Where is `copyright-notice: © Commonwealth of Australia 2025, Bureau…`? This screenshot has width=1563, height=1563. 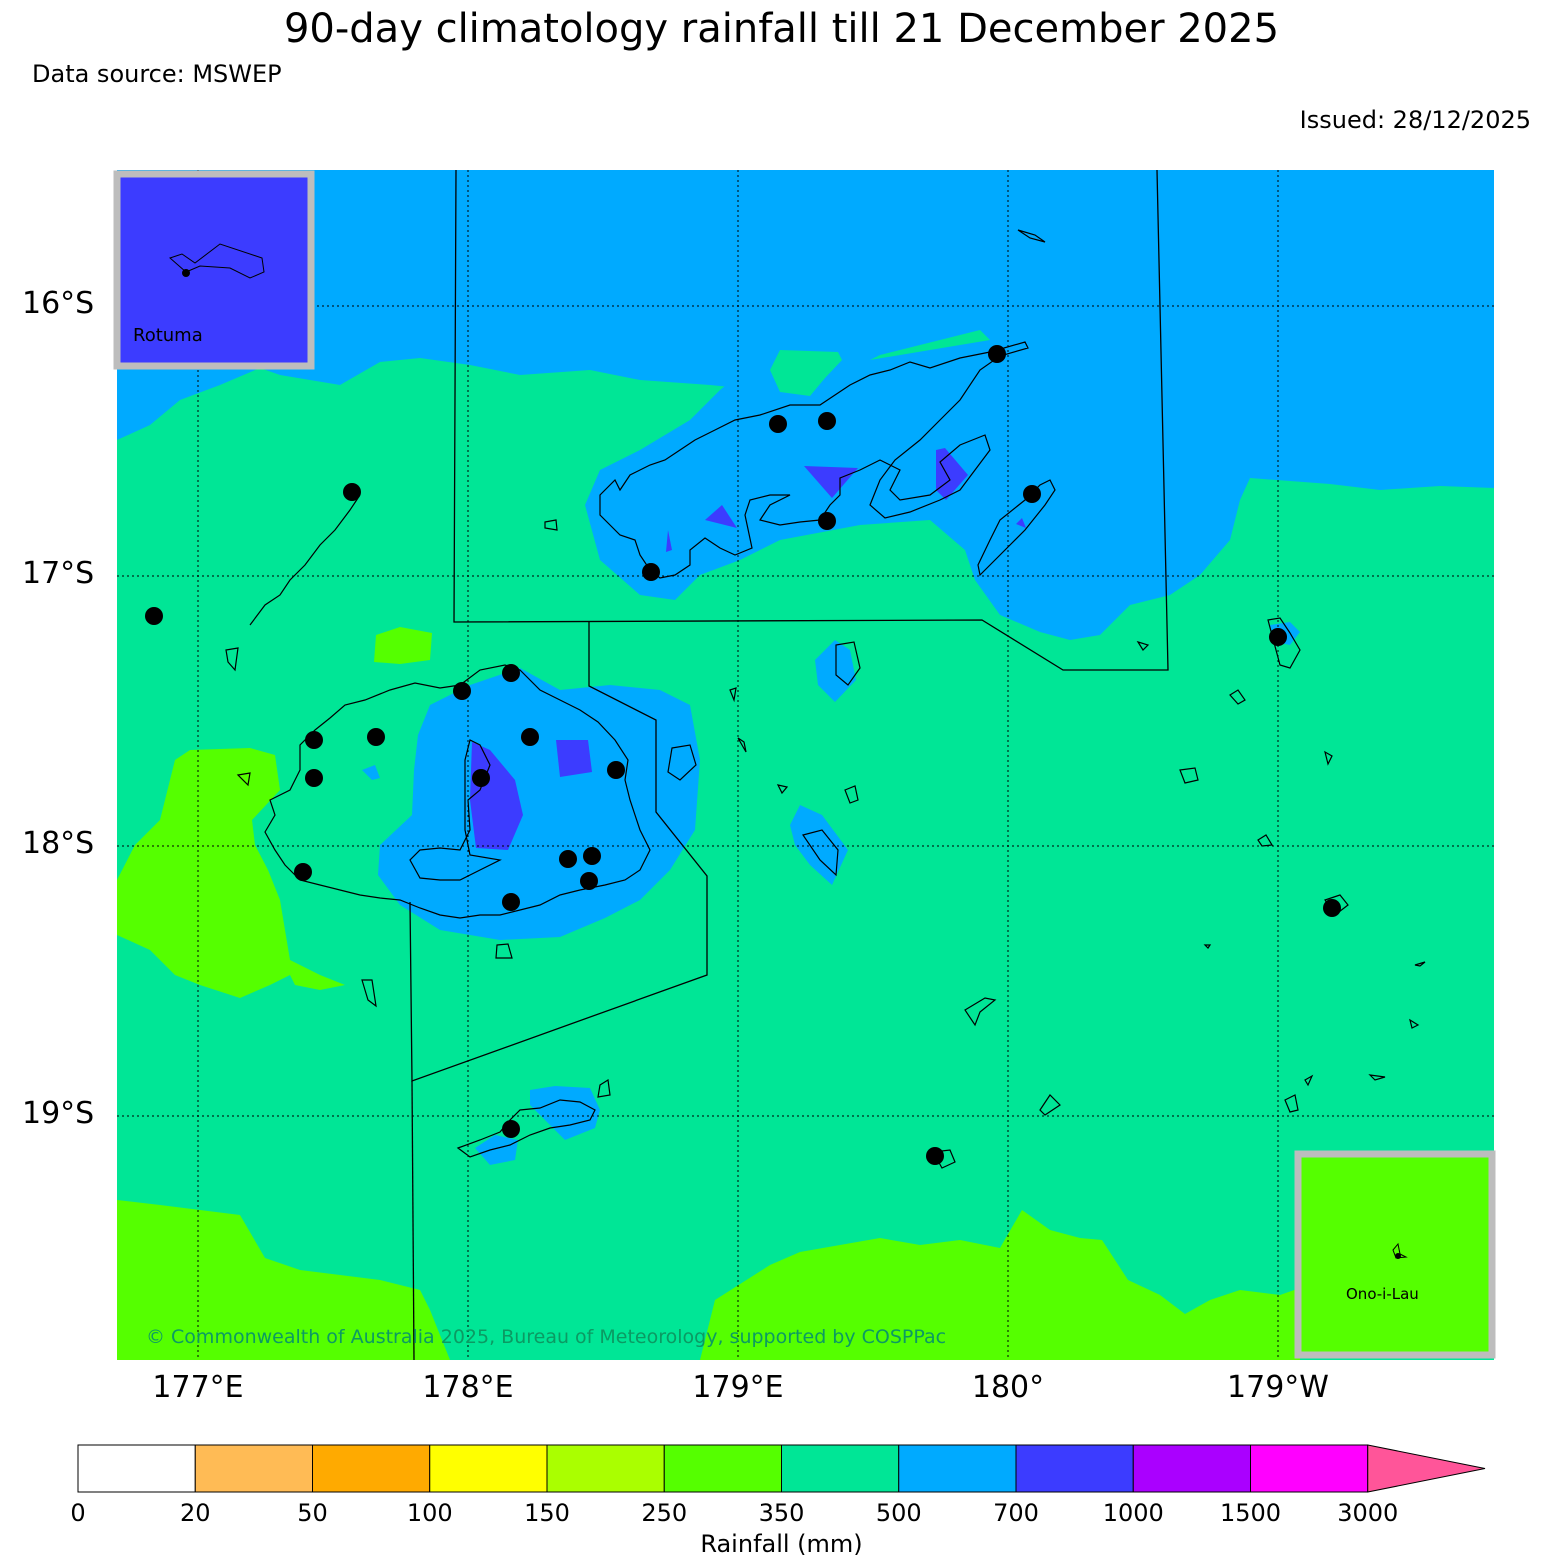
copyright-notice: © Commonwealth of Australia 2025, Bureau… is located at coordinates (546, 1337).